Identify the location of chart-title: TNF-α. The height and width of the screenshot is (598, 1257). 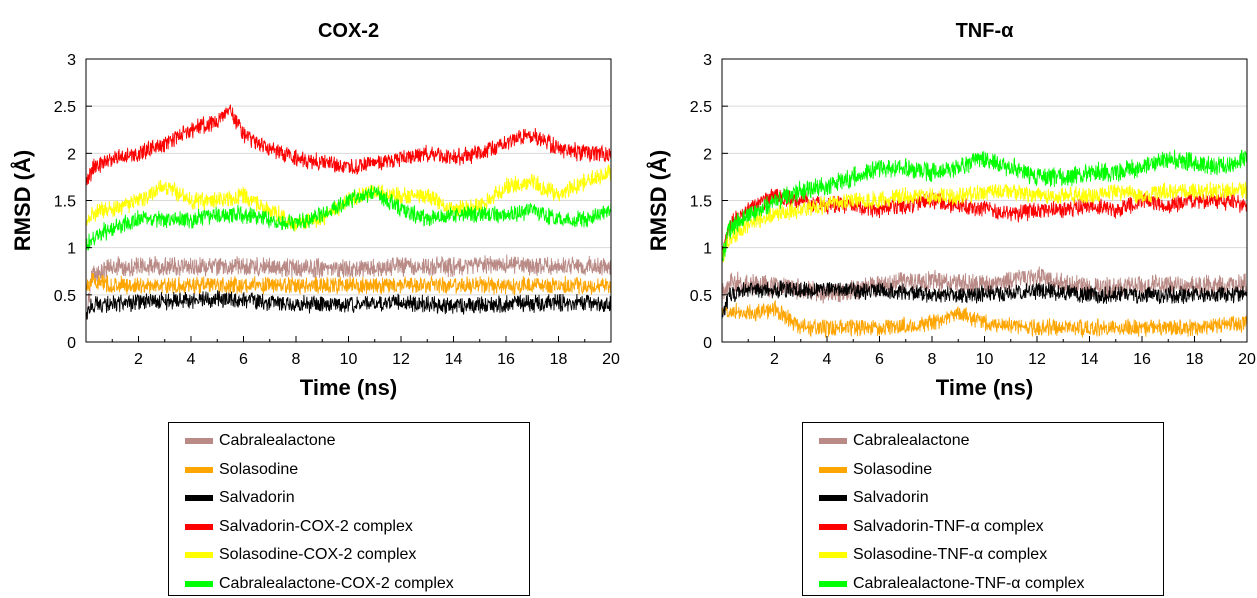
(985, 31).